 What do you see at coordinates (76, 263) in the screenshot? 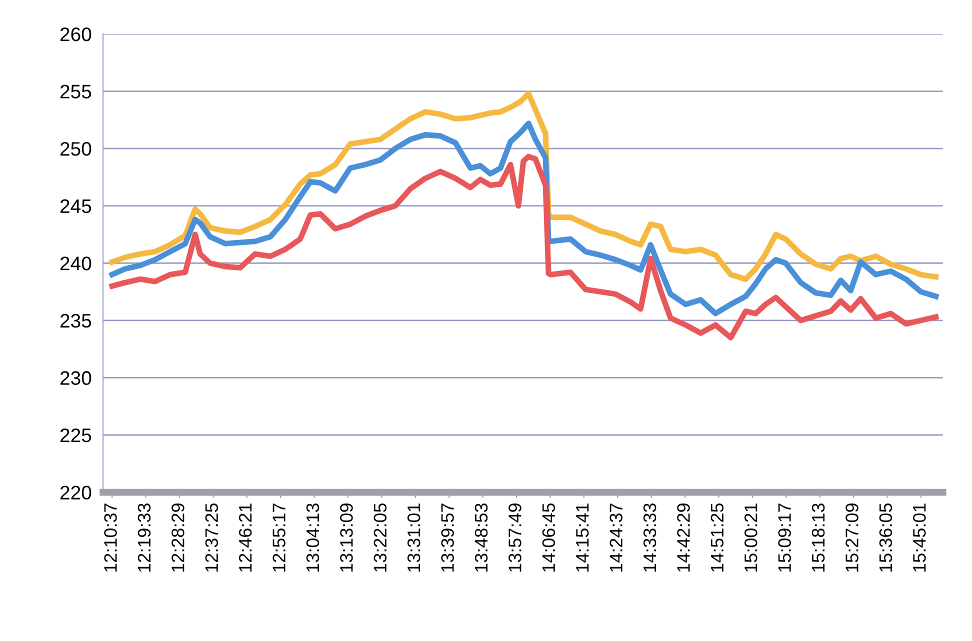
I see `y-tick-label: 240` at bounding box center [76, 263].